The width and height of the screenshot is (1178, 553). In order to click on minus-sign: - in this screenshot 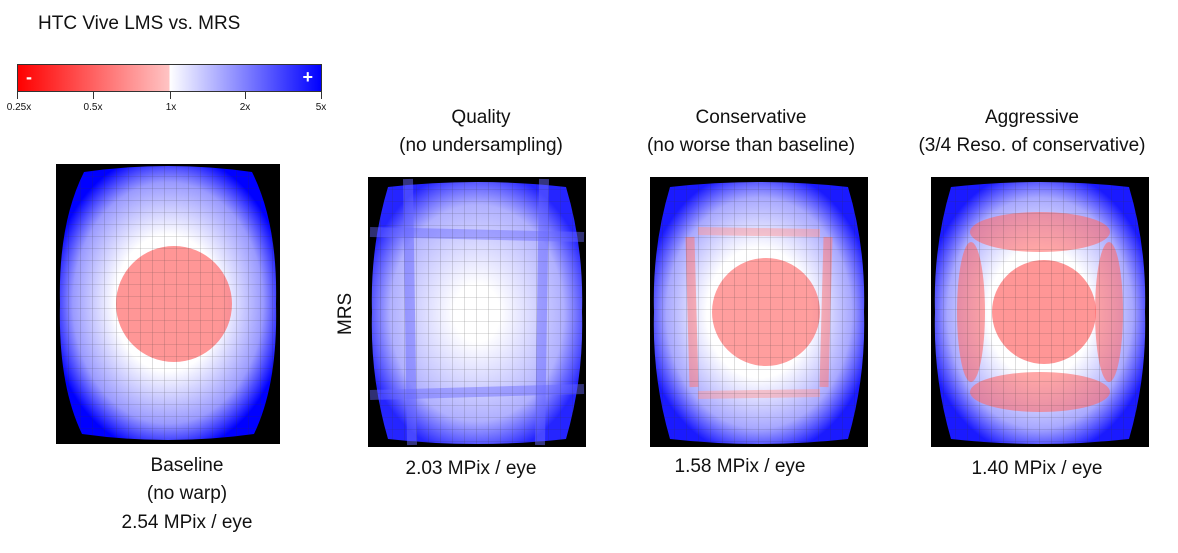, I will do `click(29, 77)`.